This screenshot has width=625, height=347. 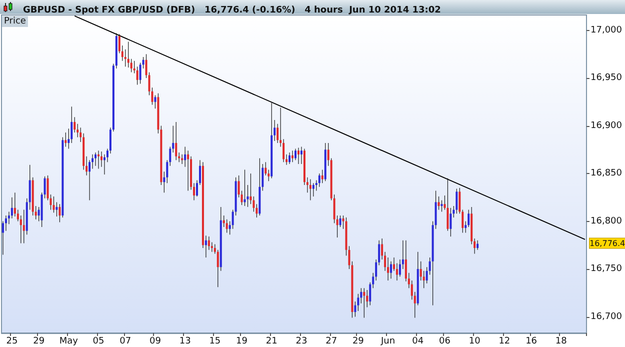 What do you see at coordinates (606, 173) in the screenshot?
I see `y-tick-label: 16,850` at bounding box center [606, 173].